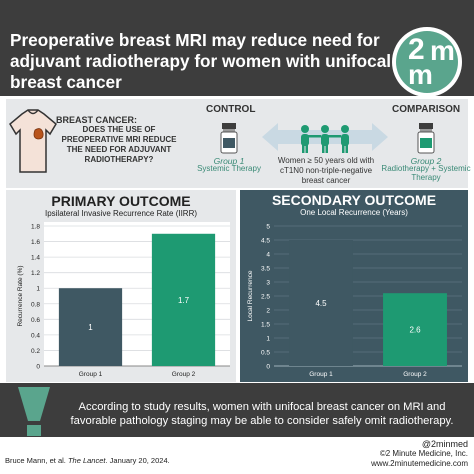 Image resolution: width=474 pixels, height=474 pixels. What do you see at coordinates (419, 463) in the screenshot?
I see `website-link: www.2minutemedicine.com` at bounding box center [419, 463].